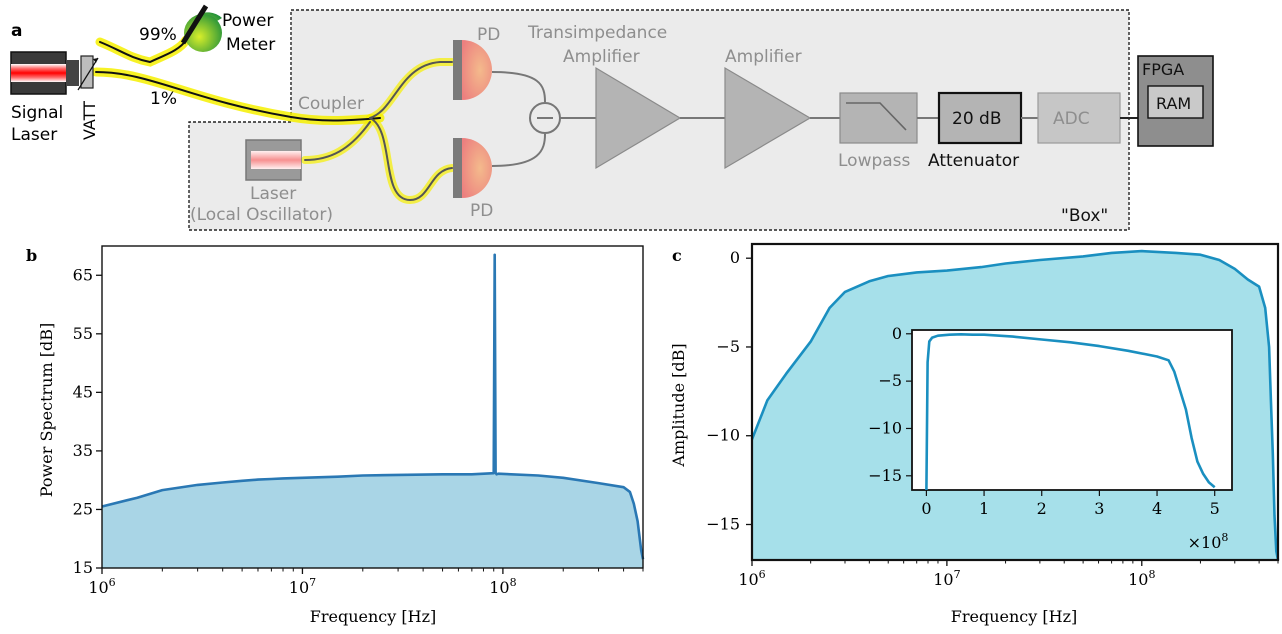 The image size is (1282, 634). I want to click on y-tick-label: 65, so click(83, 274).